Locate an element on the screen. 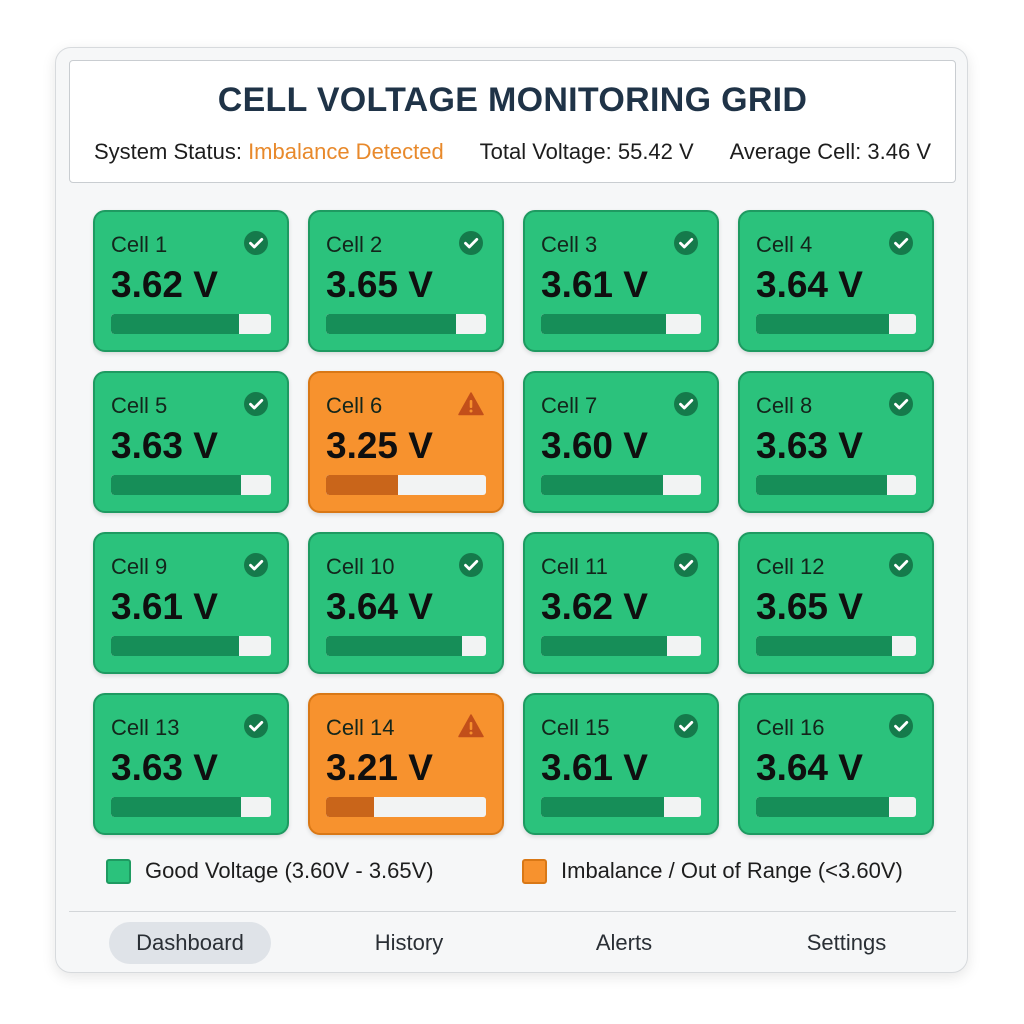 This screenshot has height=1024, width=1024. cell-label: Cell 13 is located at coordinates (145, 727).